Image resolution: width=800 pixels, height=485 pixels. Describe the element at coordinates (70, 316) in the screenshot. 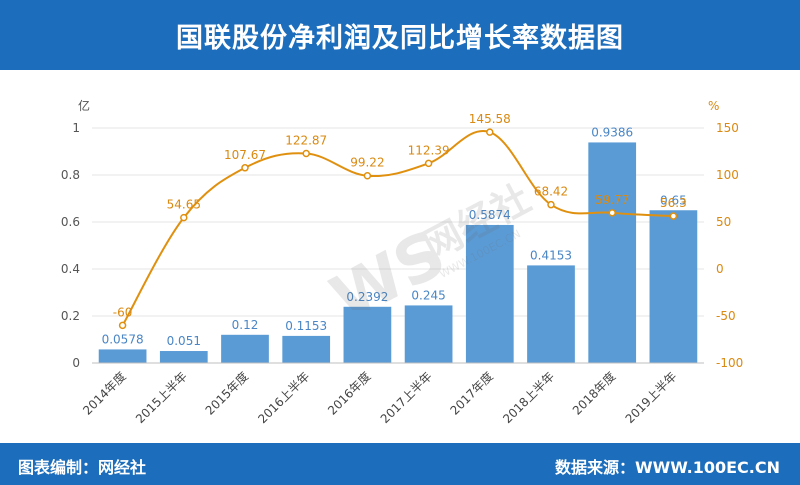

I see `left-axis-tick-label: 0.2` at that location.